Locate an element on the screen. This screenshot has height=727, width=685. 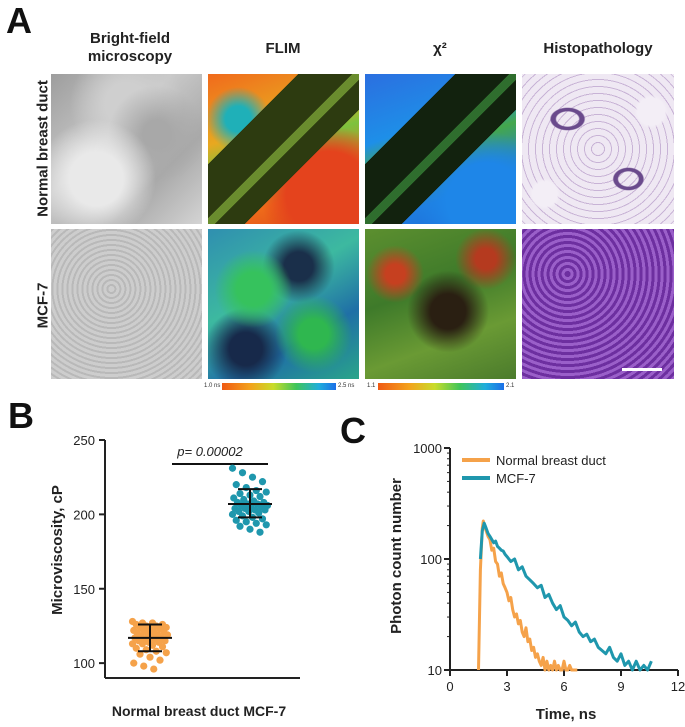
chi2-mcf7-image is located at coordinates (440, 304).